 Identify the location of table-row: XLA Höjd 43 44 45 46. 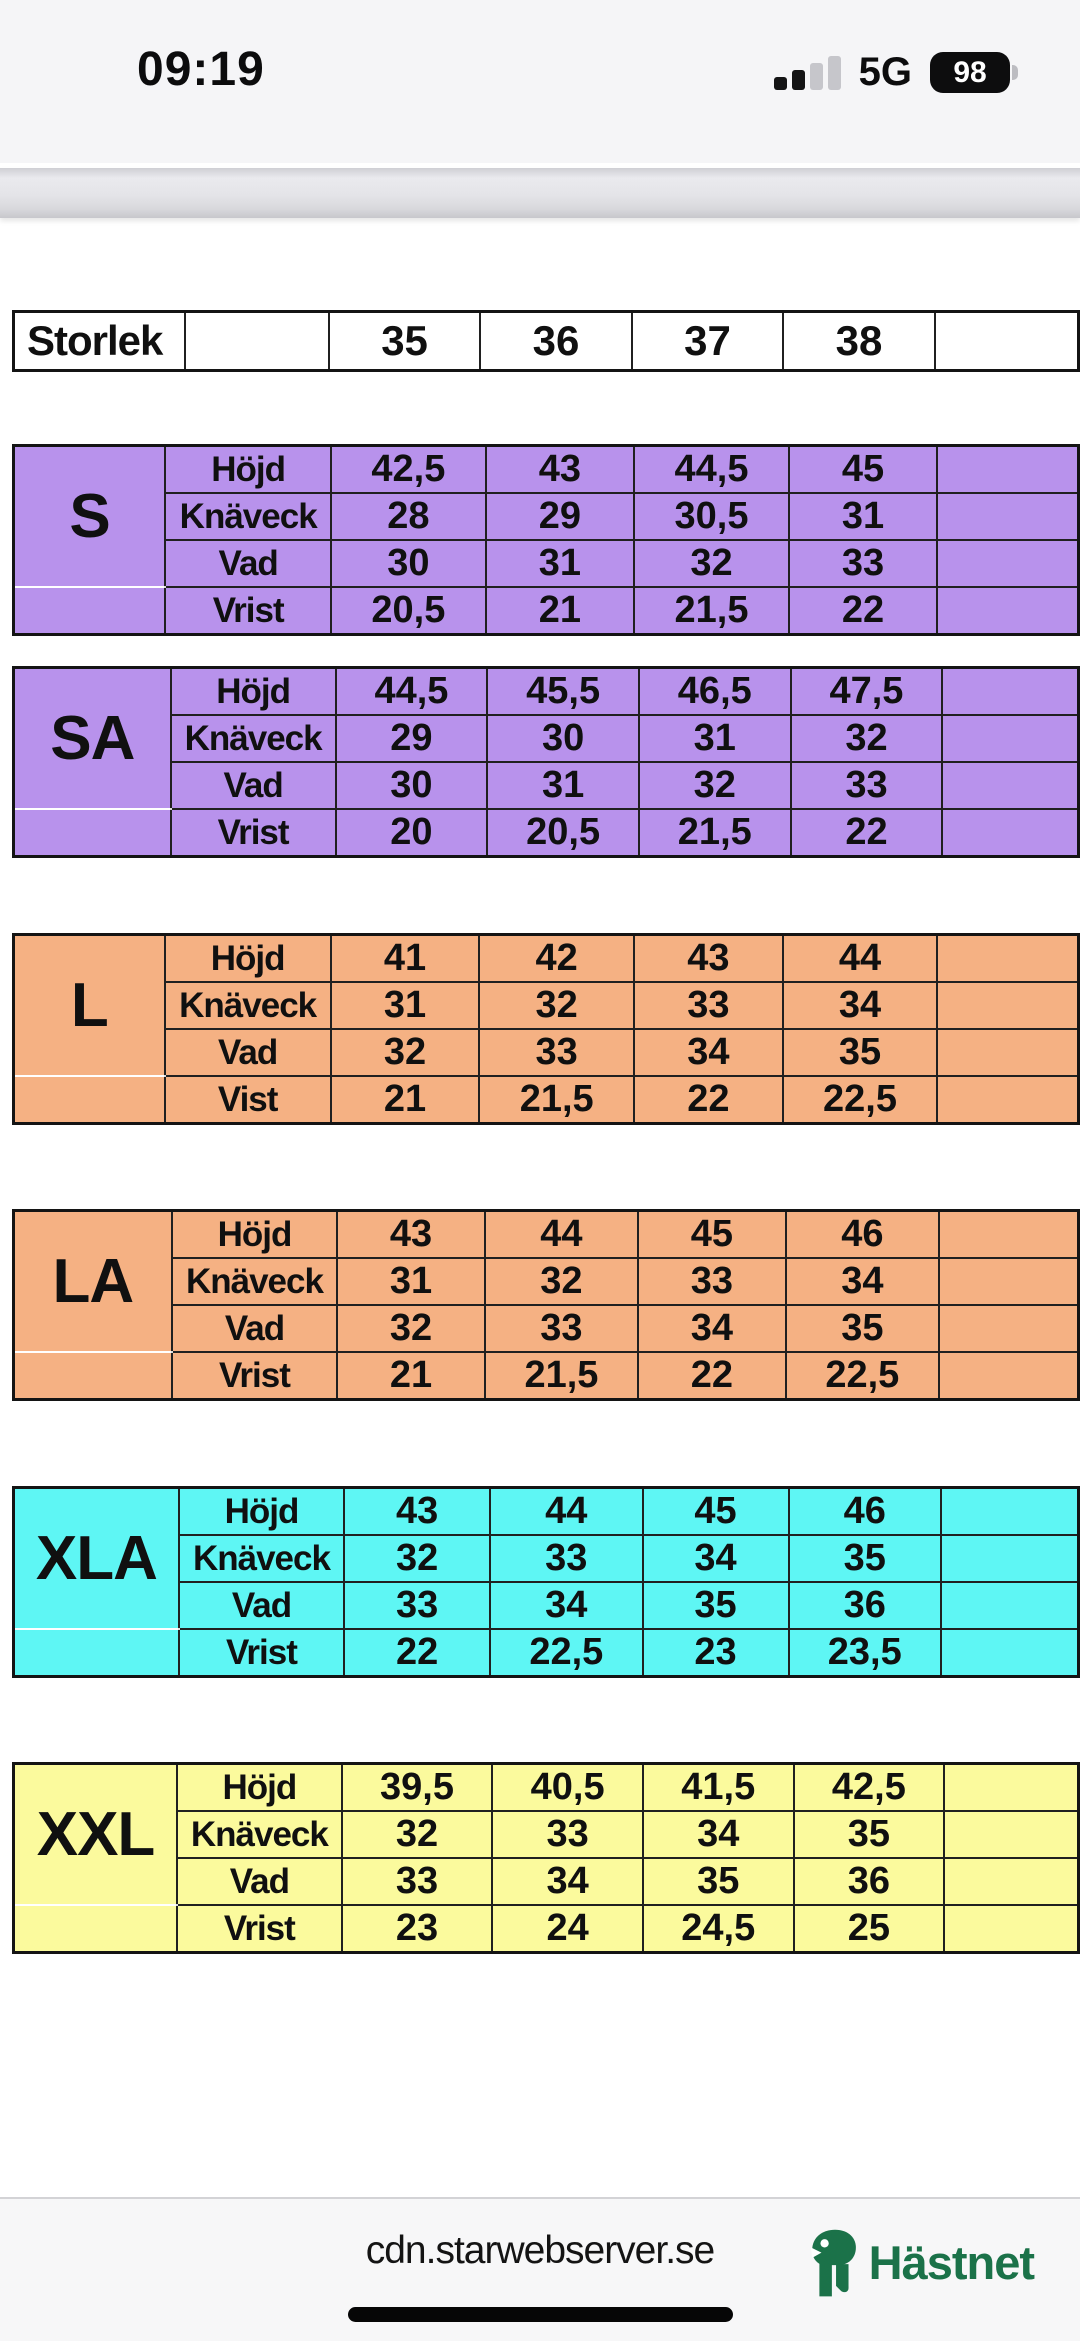
(546, 1558).